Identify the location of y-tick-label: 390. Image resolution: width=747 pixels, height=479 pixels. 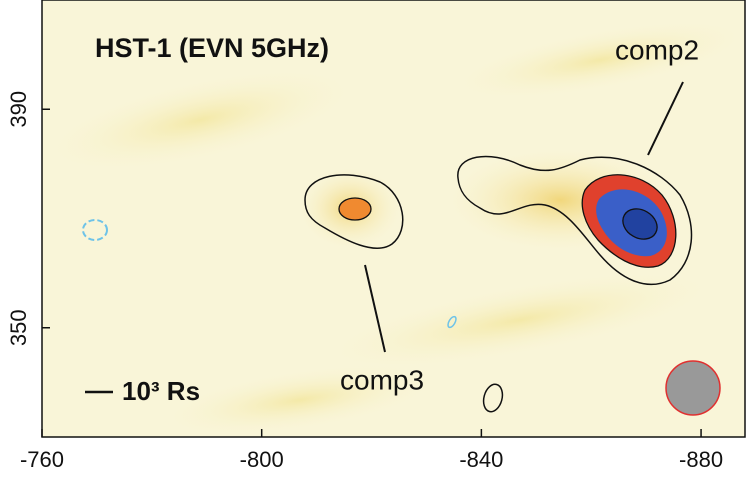
(18, 109).